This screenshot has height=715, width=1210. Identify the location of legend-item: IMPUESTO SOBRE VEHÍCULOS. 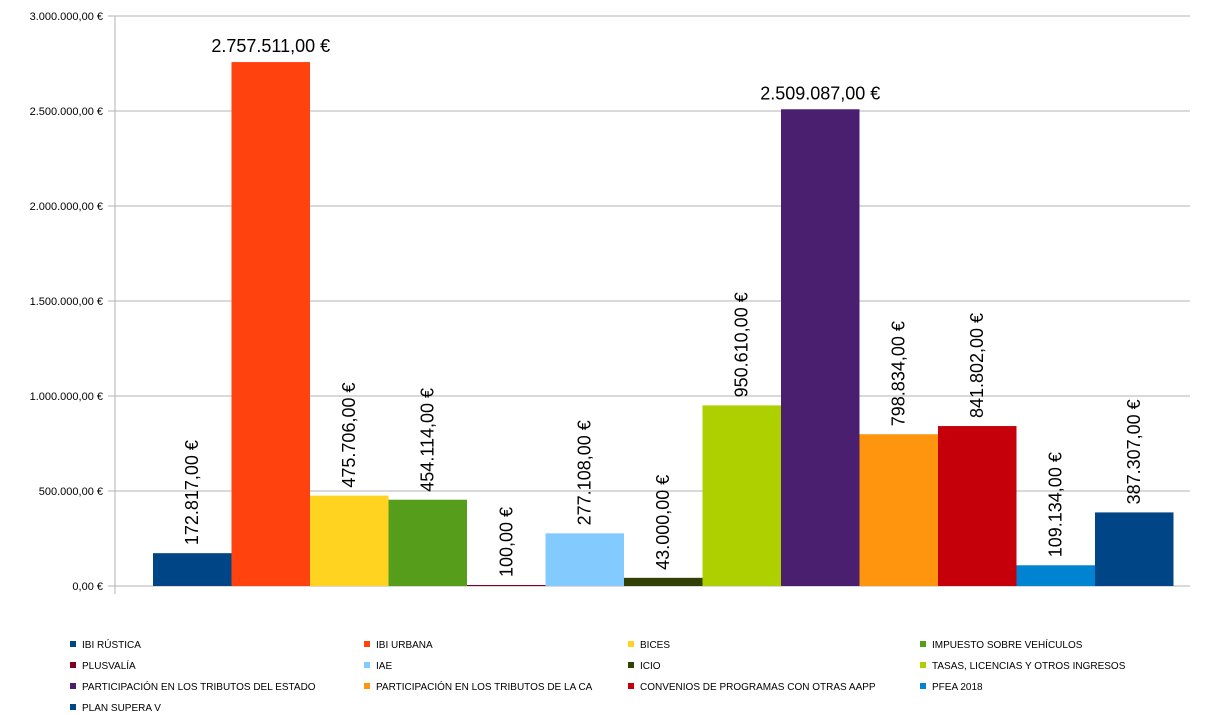
(1001, 646).